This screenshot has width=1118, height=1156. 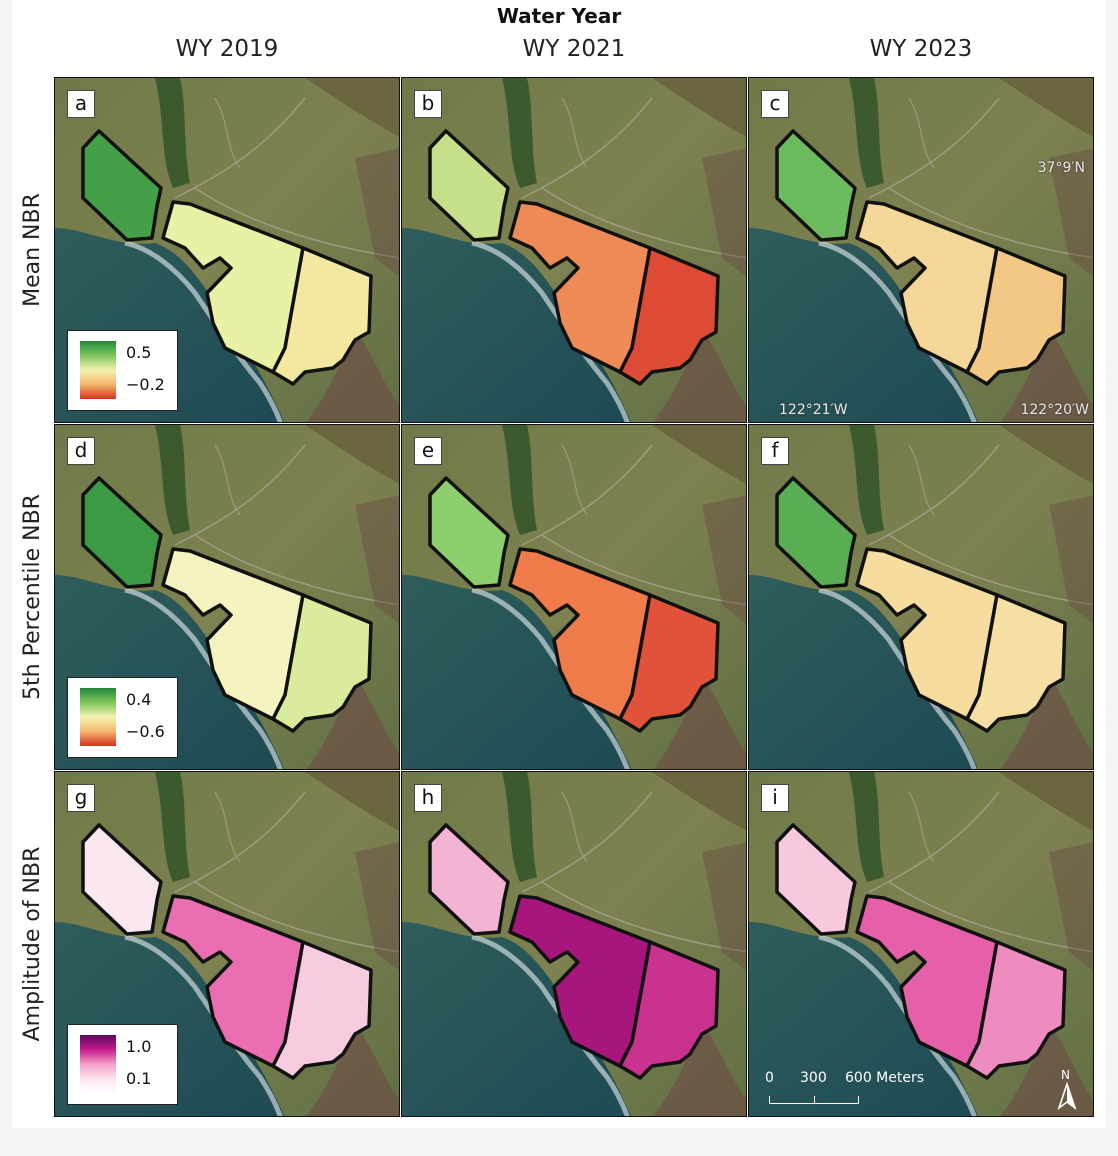 I want to click on map-panel-h-image, so click(x=574, y=944).